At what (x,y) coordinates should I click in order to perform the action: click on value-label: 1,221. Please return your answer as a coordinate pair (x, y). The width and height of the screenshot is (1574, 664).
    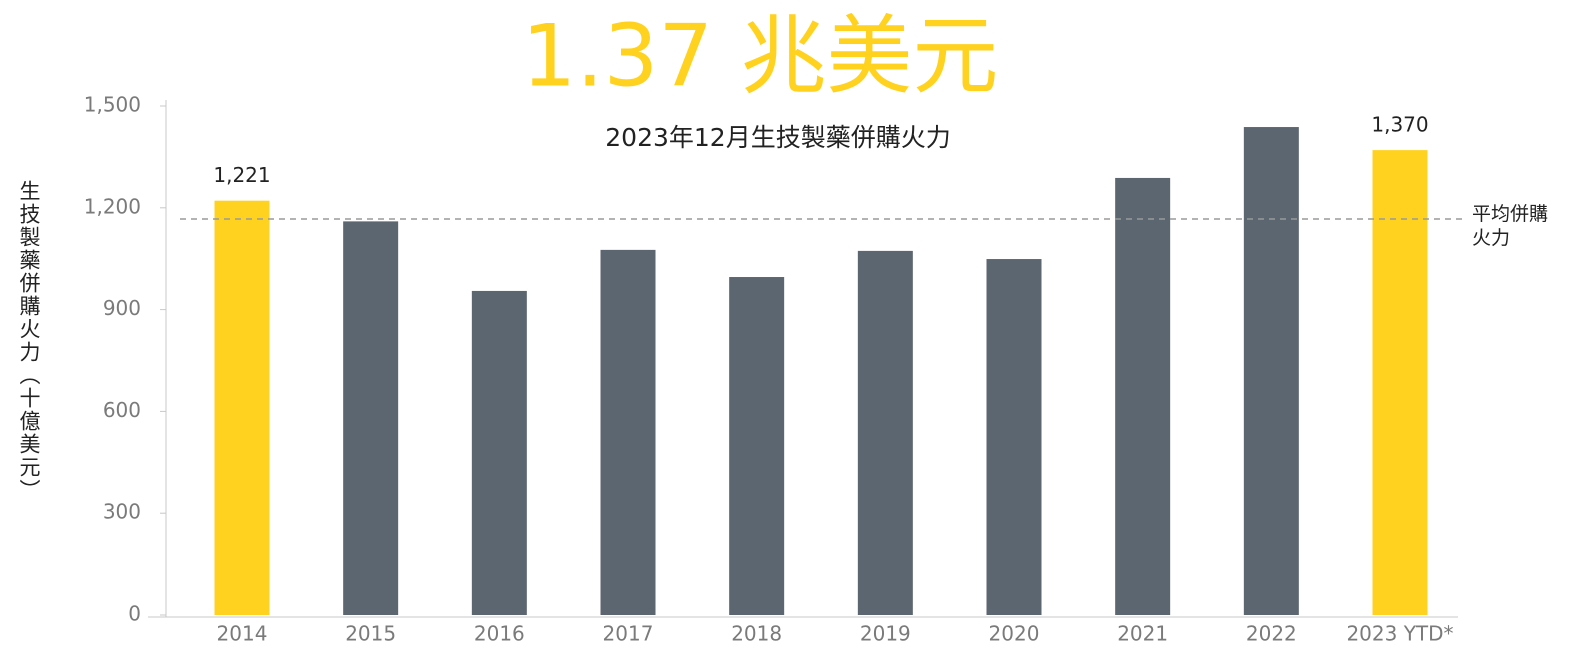
    Looking at the image, I should click on (241, 175).